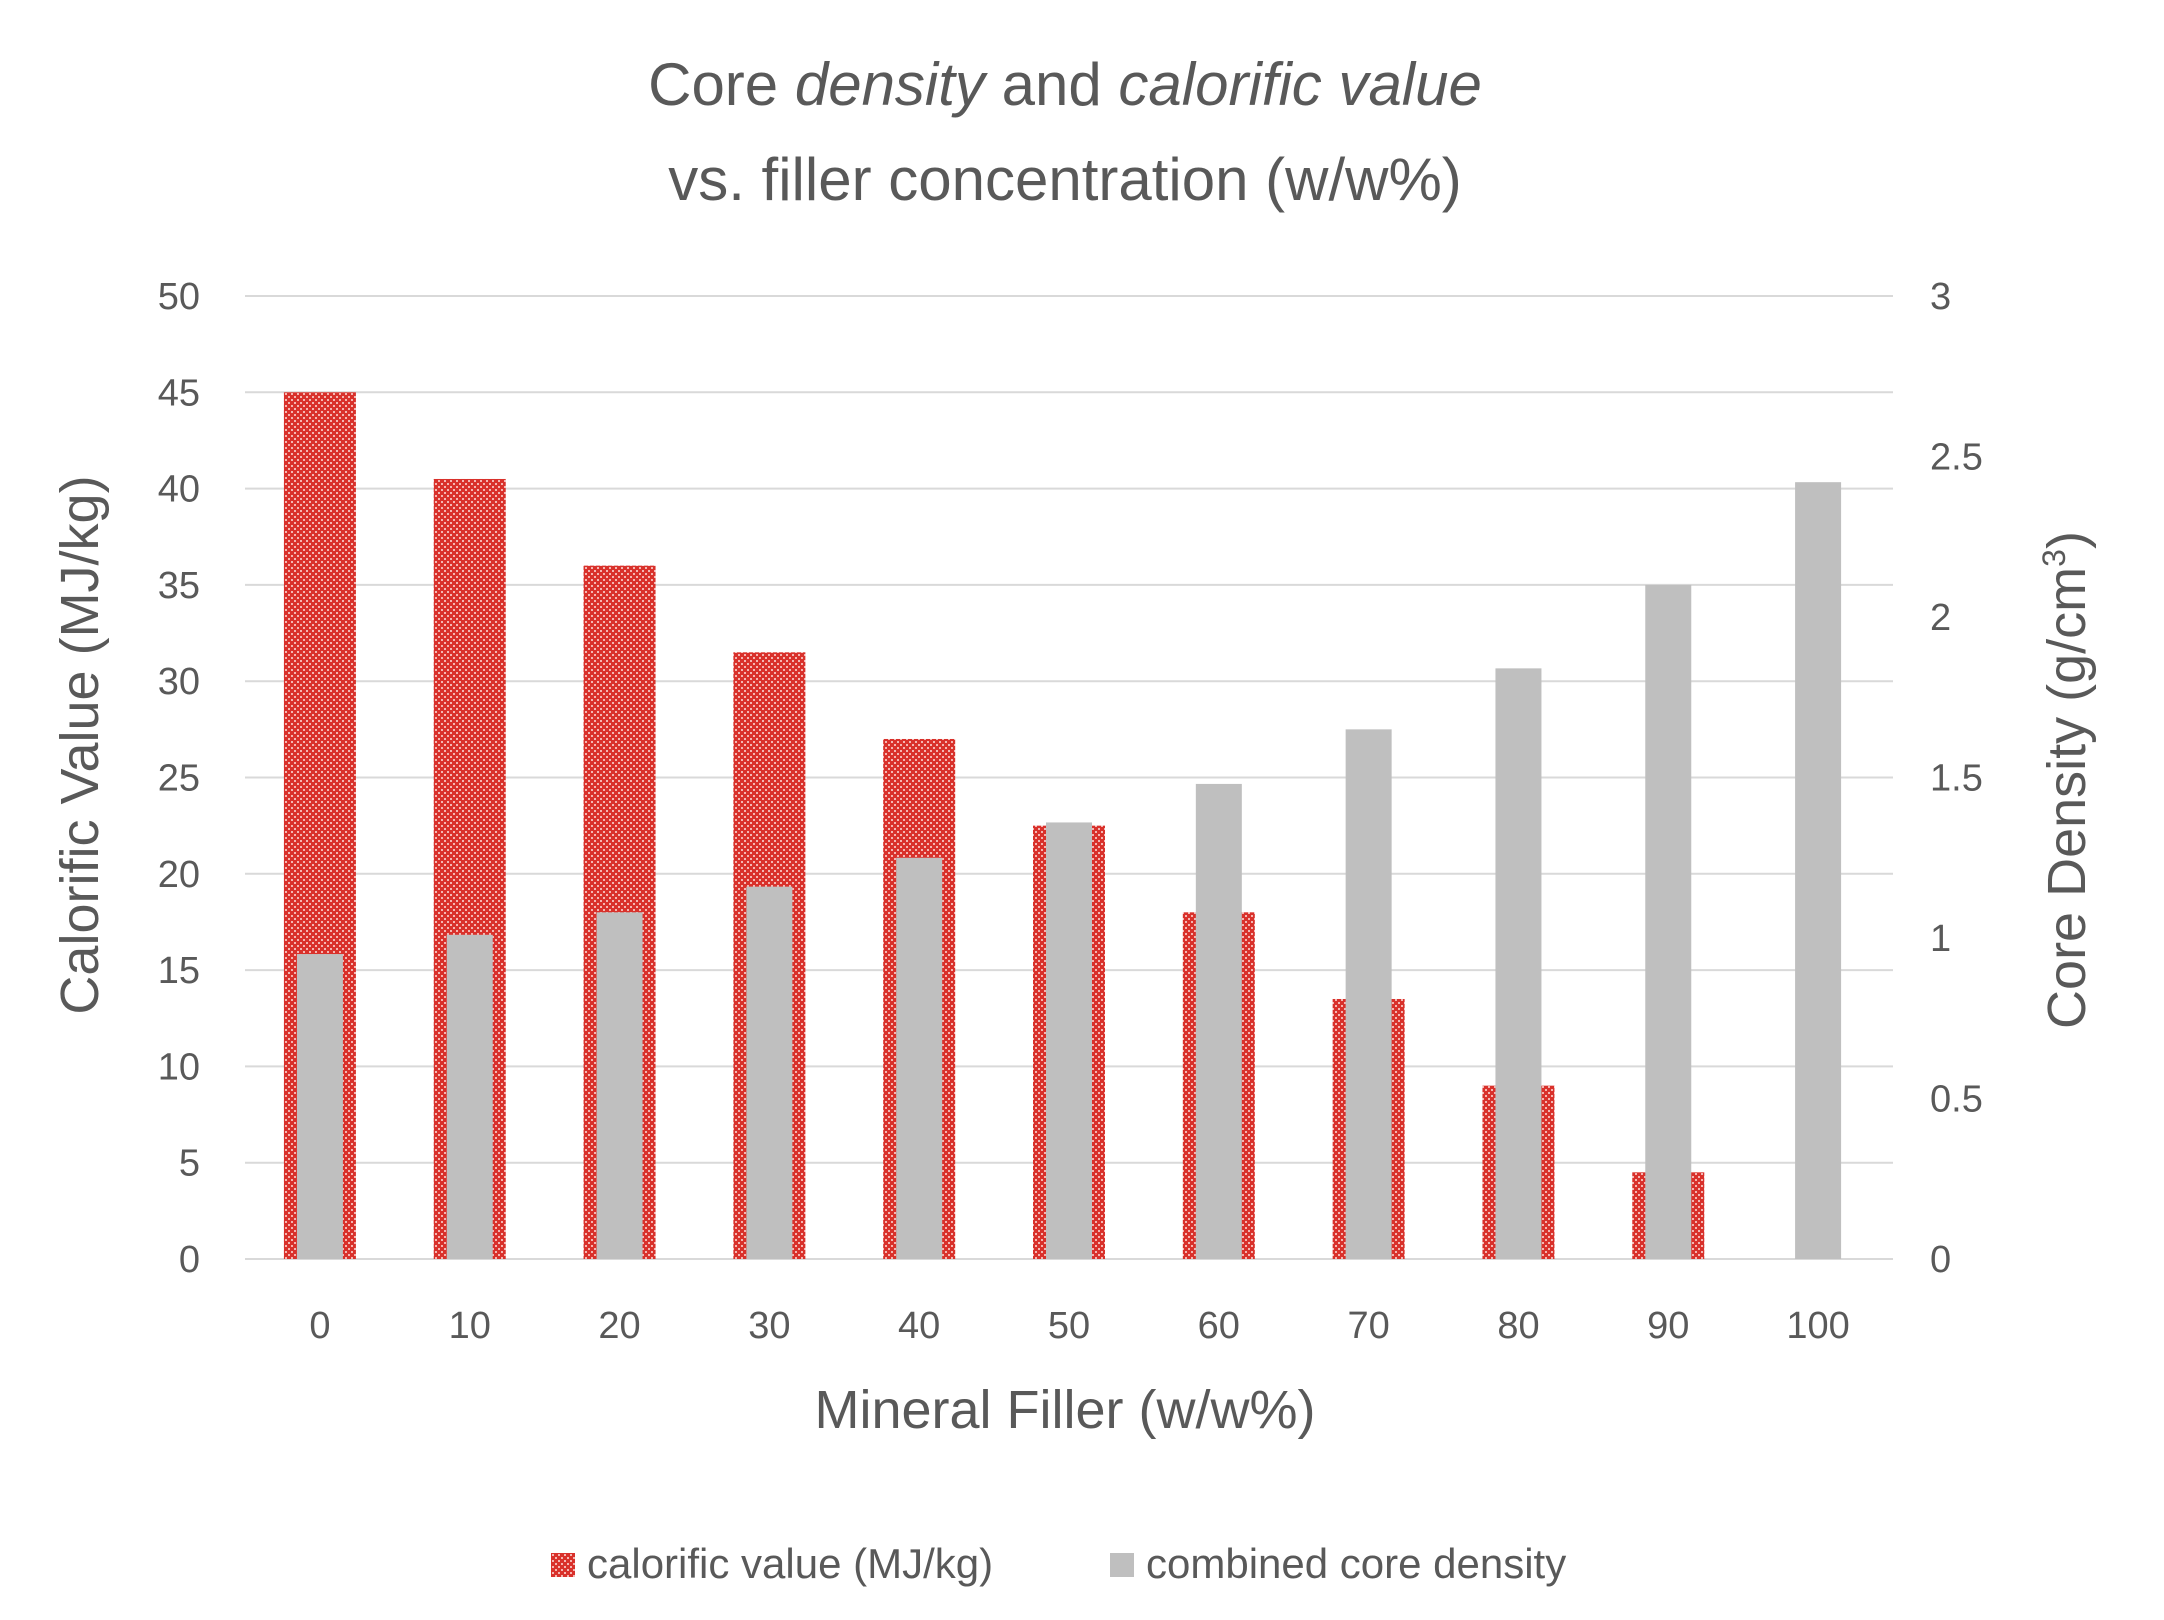 This screenshot has height=1620, width=2164. I want to click on left-axis-ticks: 0 5 10 15 20 25 30 35 40 45 50, so click(179, 778).